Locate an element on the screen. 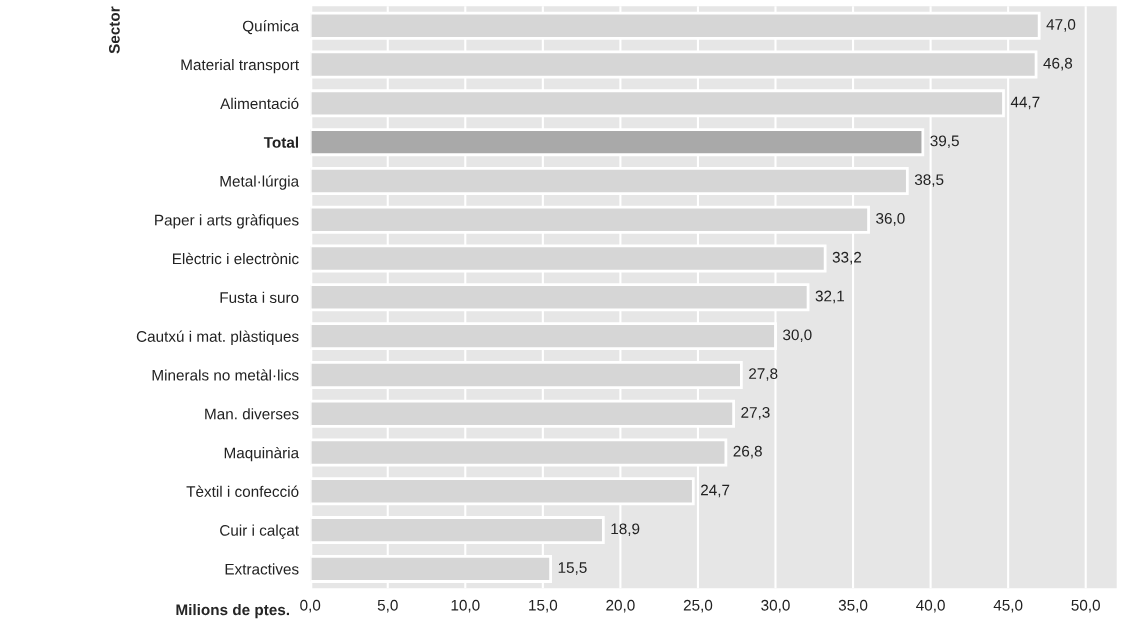  data-label: 32,1 is located at coordinates (829, 297).